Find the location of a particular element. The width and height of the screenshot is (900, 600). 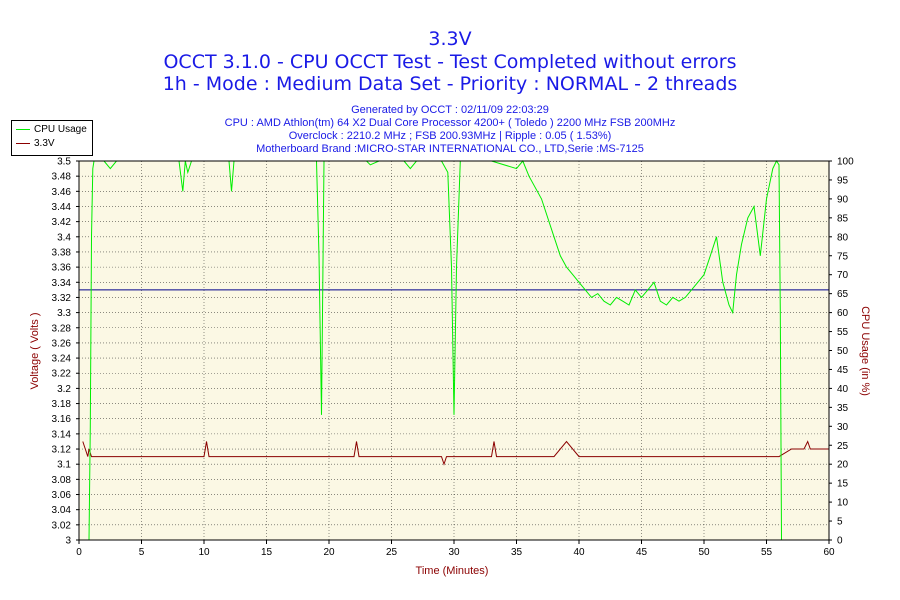

x-tick-label: 20 is located at coordinates (329, 552).